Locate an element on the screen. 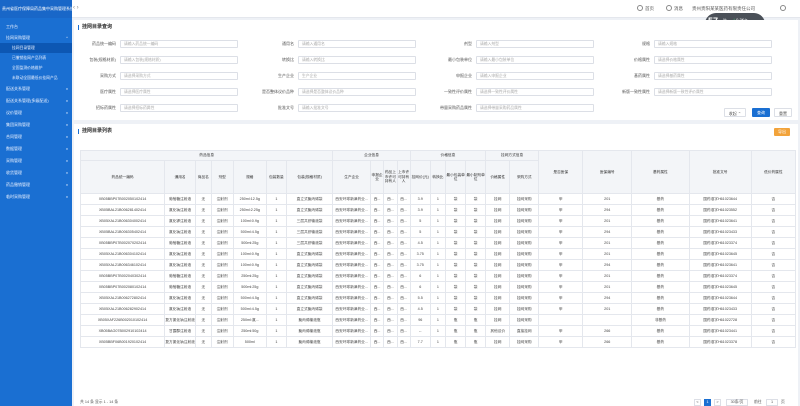  table-cell: 294 is located at coordinates (607, 265).